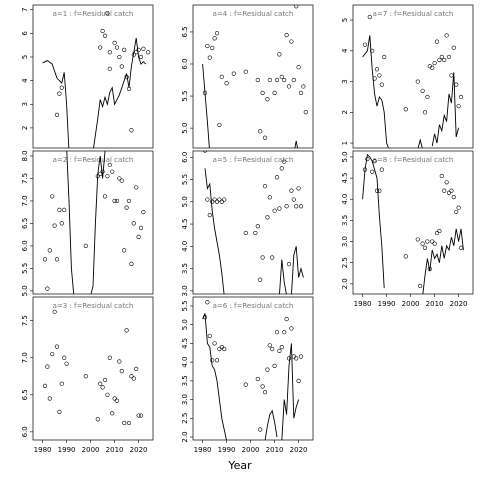  I want to click on x-tick-label: 2010, so click(275, 450).